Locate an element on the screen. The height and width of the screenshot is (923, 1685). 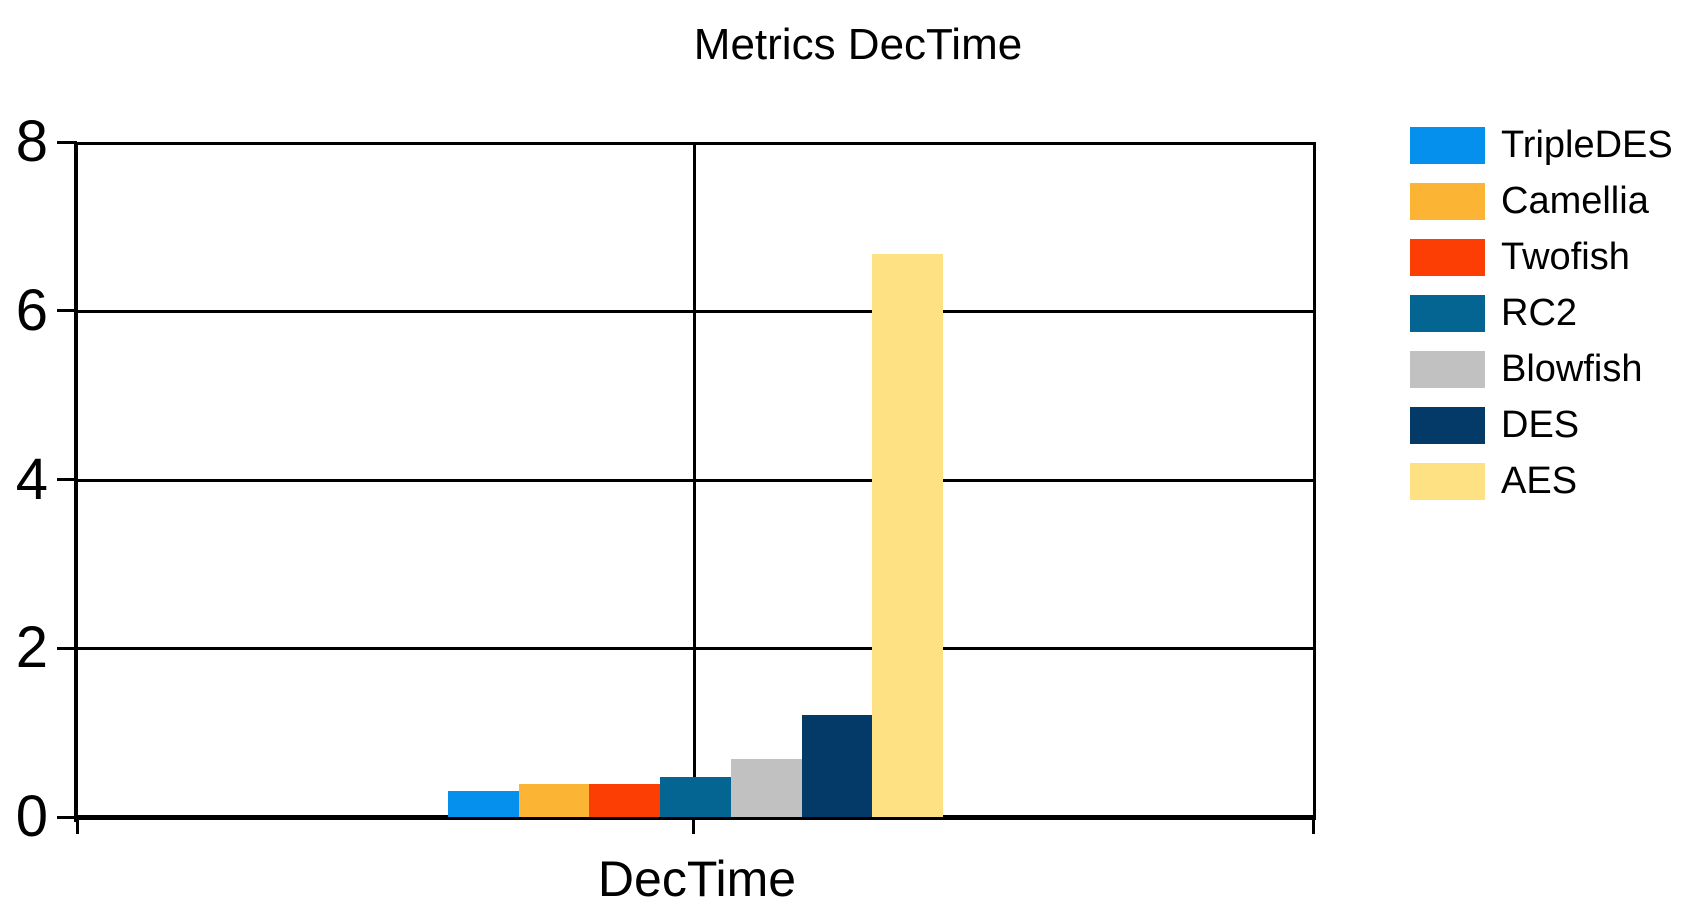
bar-camellia is located at coordinates (554, 800).